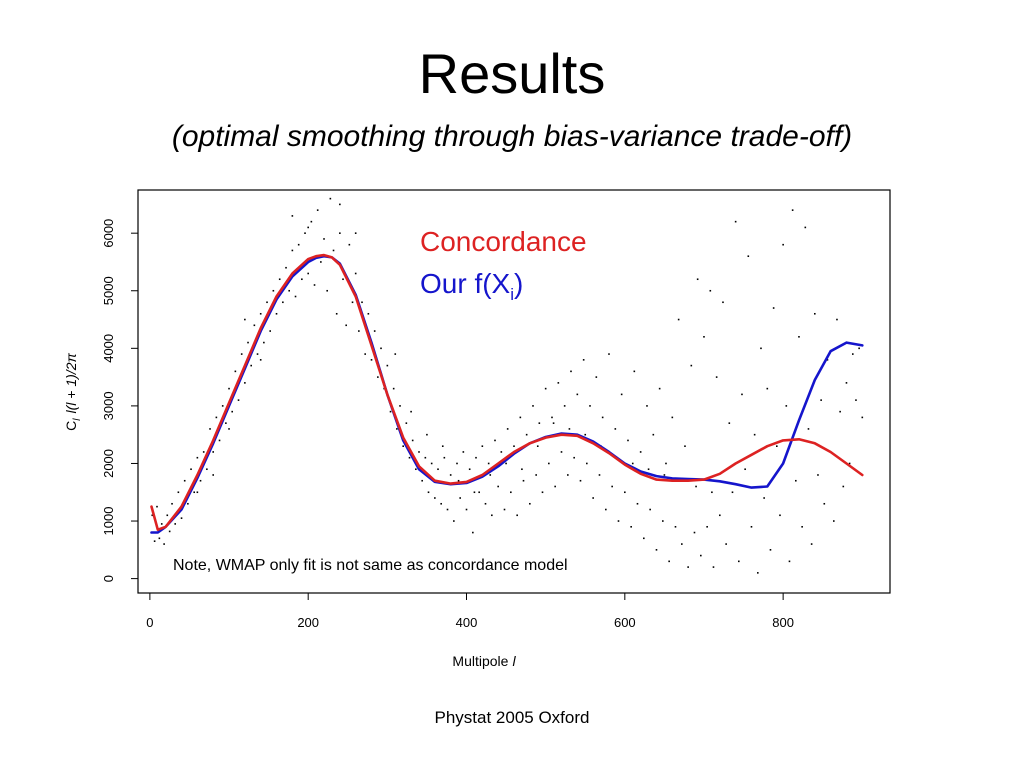 The image size is (1024, 768). I want to click on x-tick-label: 0, so click(149, 622).